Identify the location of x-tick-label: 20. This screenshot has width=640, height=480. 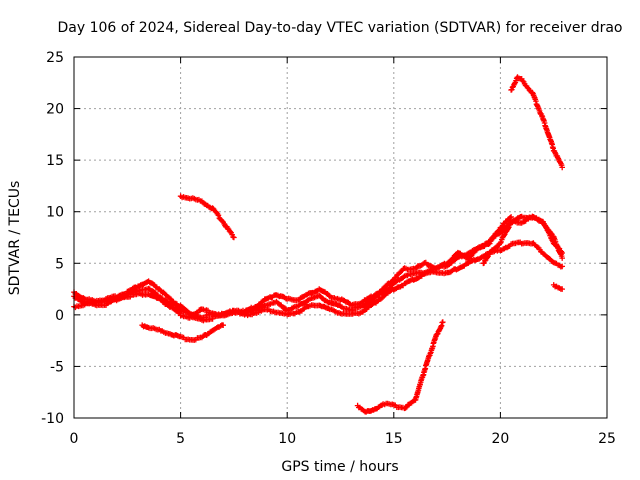
(500, 439).